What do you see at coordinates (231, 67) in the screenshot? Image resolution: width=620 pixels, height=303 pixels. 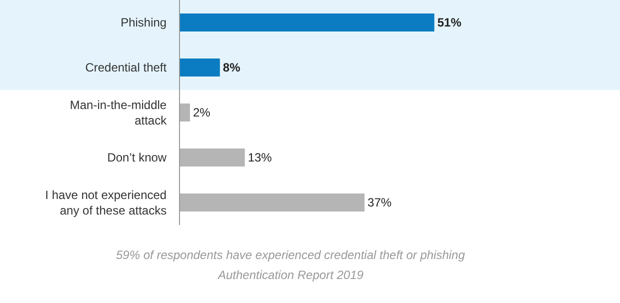 I see `data-label: 8%` at bounding box center [231, 67].